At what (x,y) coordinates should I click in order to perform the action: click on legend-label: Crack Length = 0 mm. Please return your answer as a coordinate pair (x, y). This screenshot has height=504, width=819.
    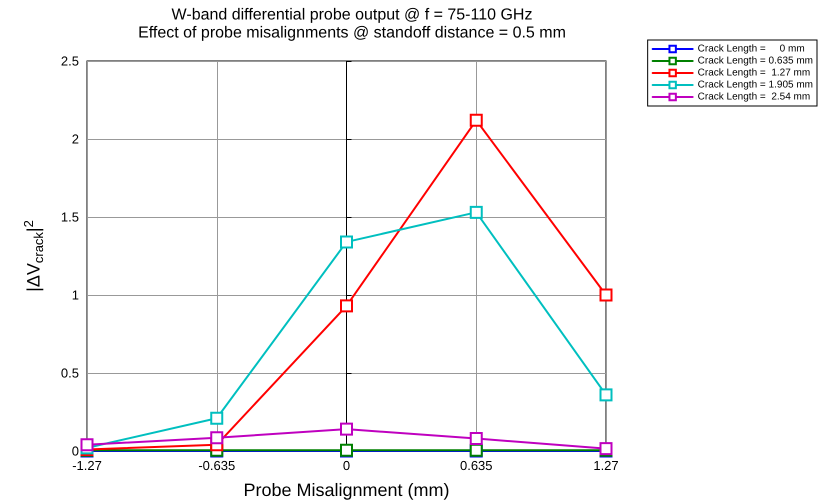
    Looking at the image, I should click on (751, 49).